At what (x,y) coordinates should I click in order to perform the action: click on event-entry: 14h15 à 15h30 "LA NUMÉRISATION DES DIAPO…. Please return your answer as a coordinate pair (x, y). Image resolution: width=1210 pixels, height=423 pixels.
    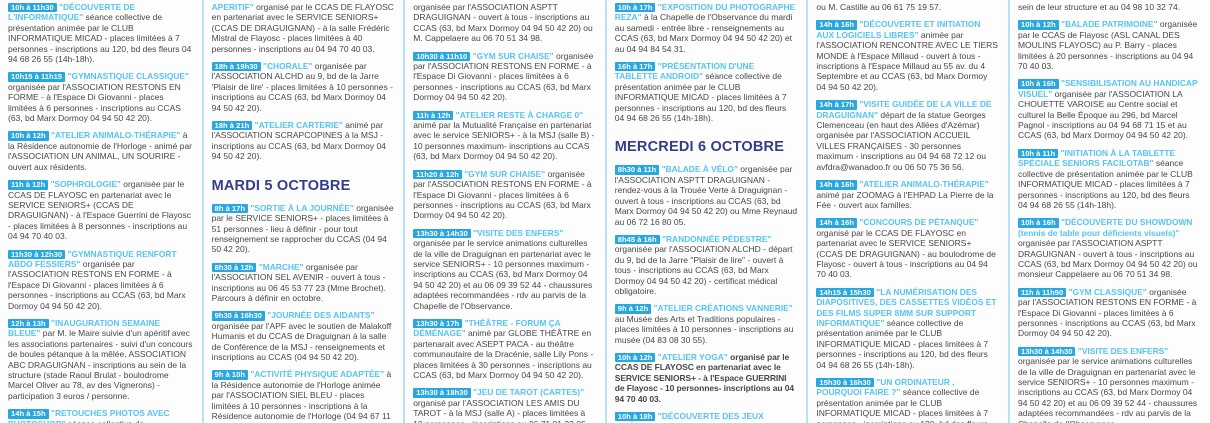
    Looking at the image, I should click on (907, 328).